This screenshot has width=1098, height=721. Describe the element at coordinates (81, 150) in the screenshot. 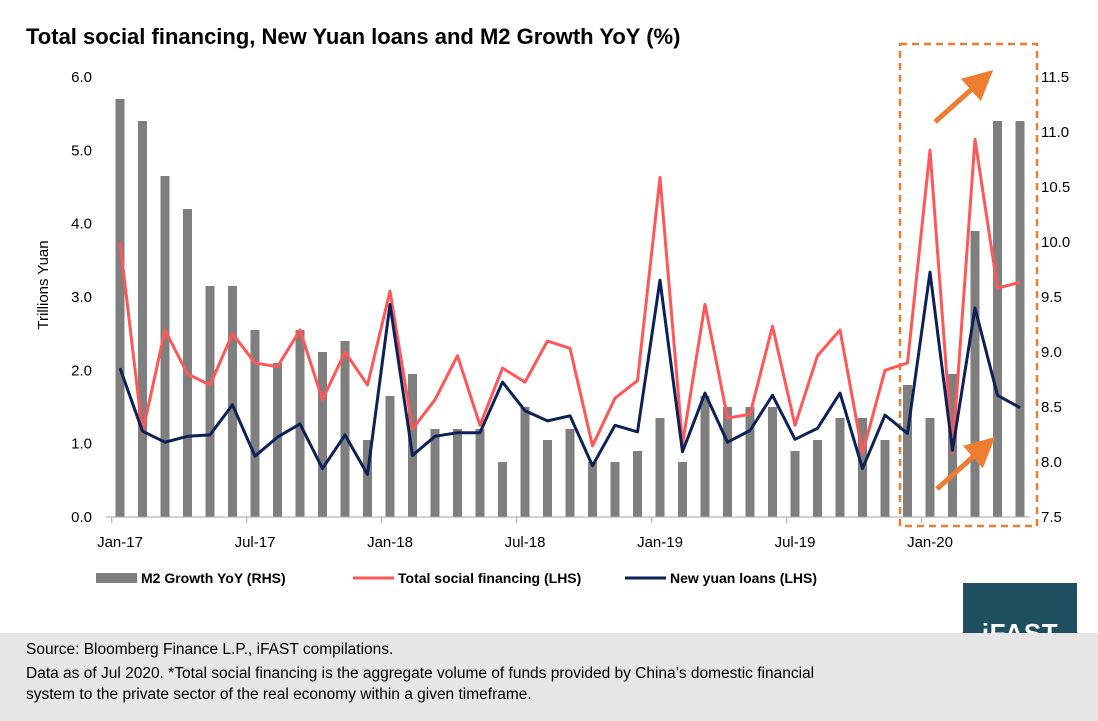

I see `left-tick-label: 5.0` at that location.